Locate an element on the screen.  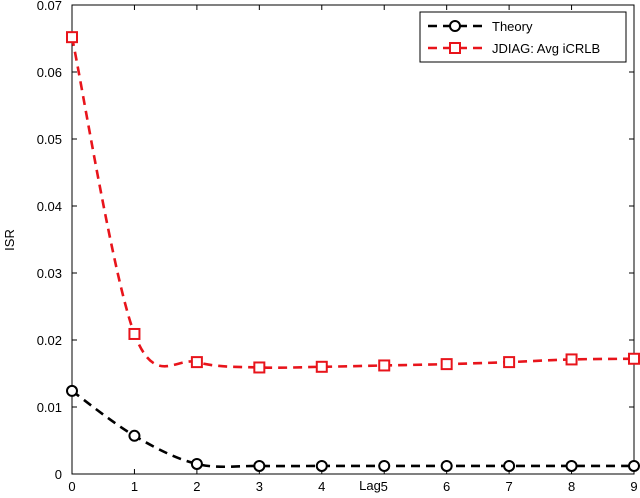
x-tick-label: 6 is located at coordinates (446, 486).